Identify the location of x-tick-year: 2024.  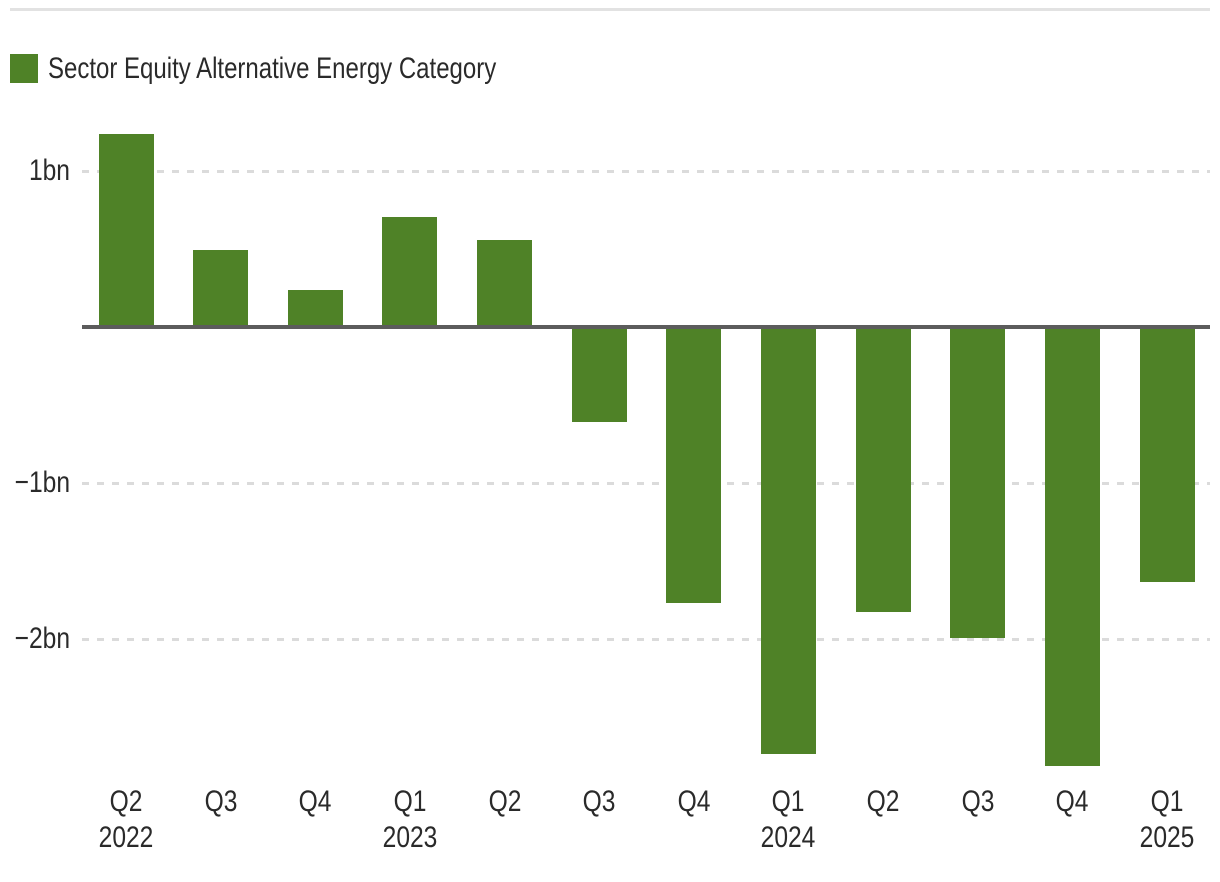
(788, 837).